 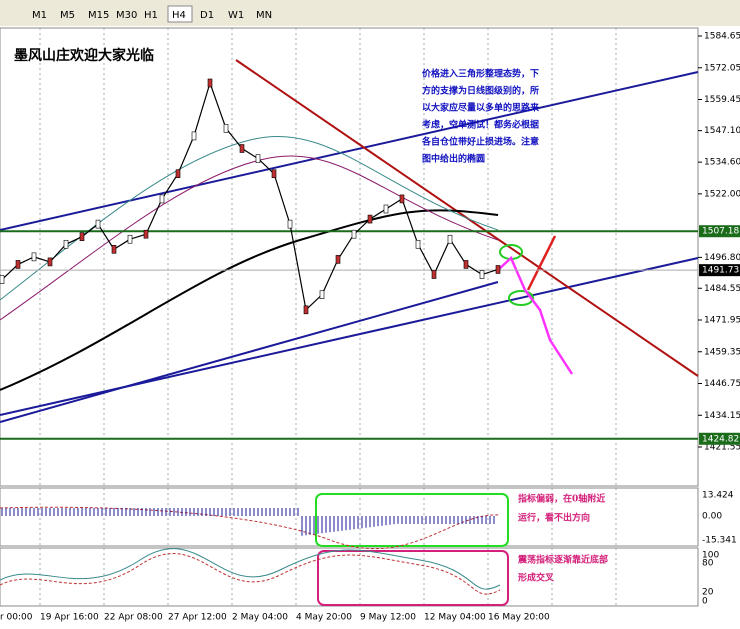 I want to click on time-label: 12 May 04:00, so click(x=455, y=618).